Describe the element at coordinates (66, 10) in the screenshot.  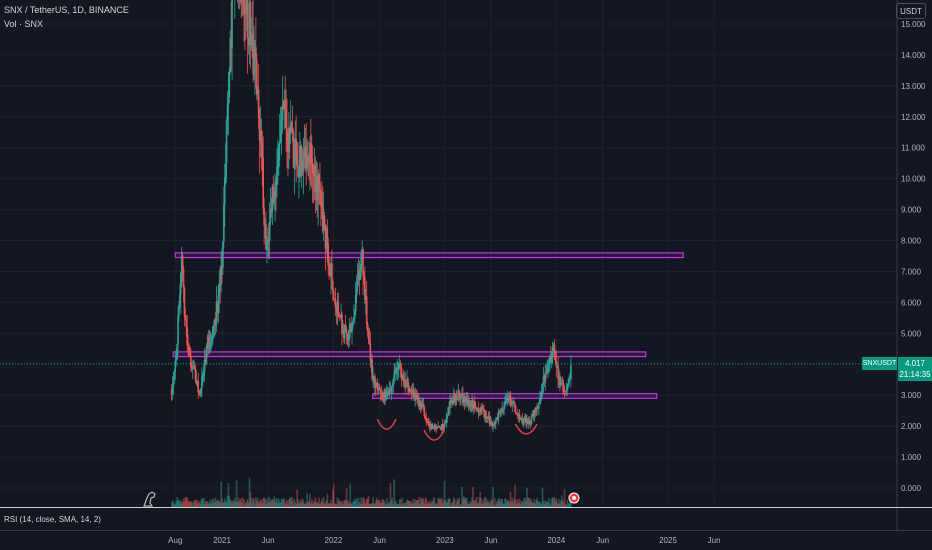
I see `symbol-title: SNX / TetherUS, 1D, BINANCE` at that location.